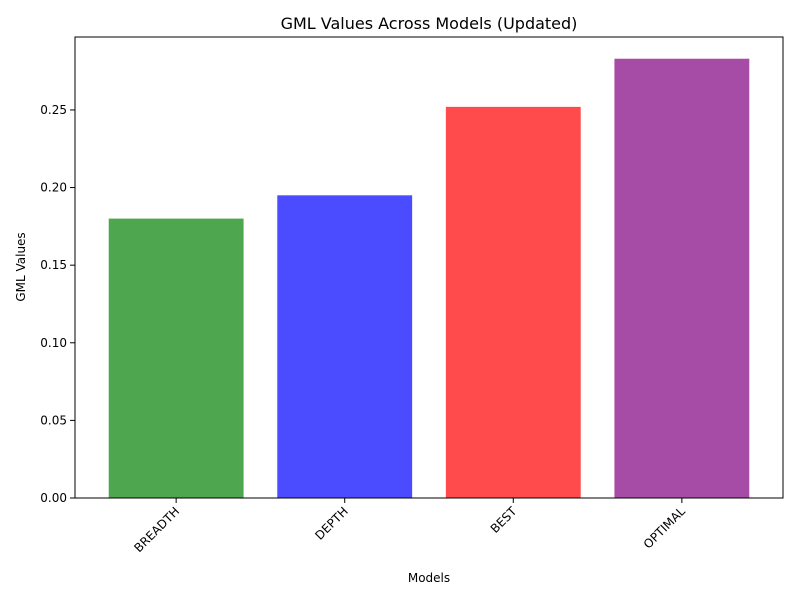 This screenshot has width=800, height=600. What do you see at coordinates (429, 23) in the screenshot?
I see `chart-title: GML Values Across Models (Updated)` at bounding box center [429, 23].